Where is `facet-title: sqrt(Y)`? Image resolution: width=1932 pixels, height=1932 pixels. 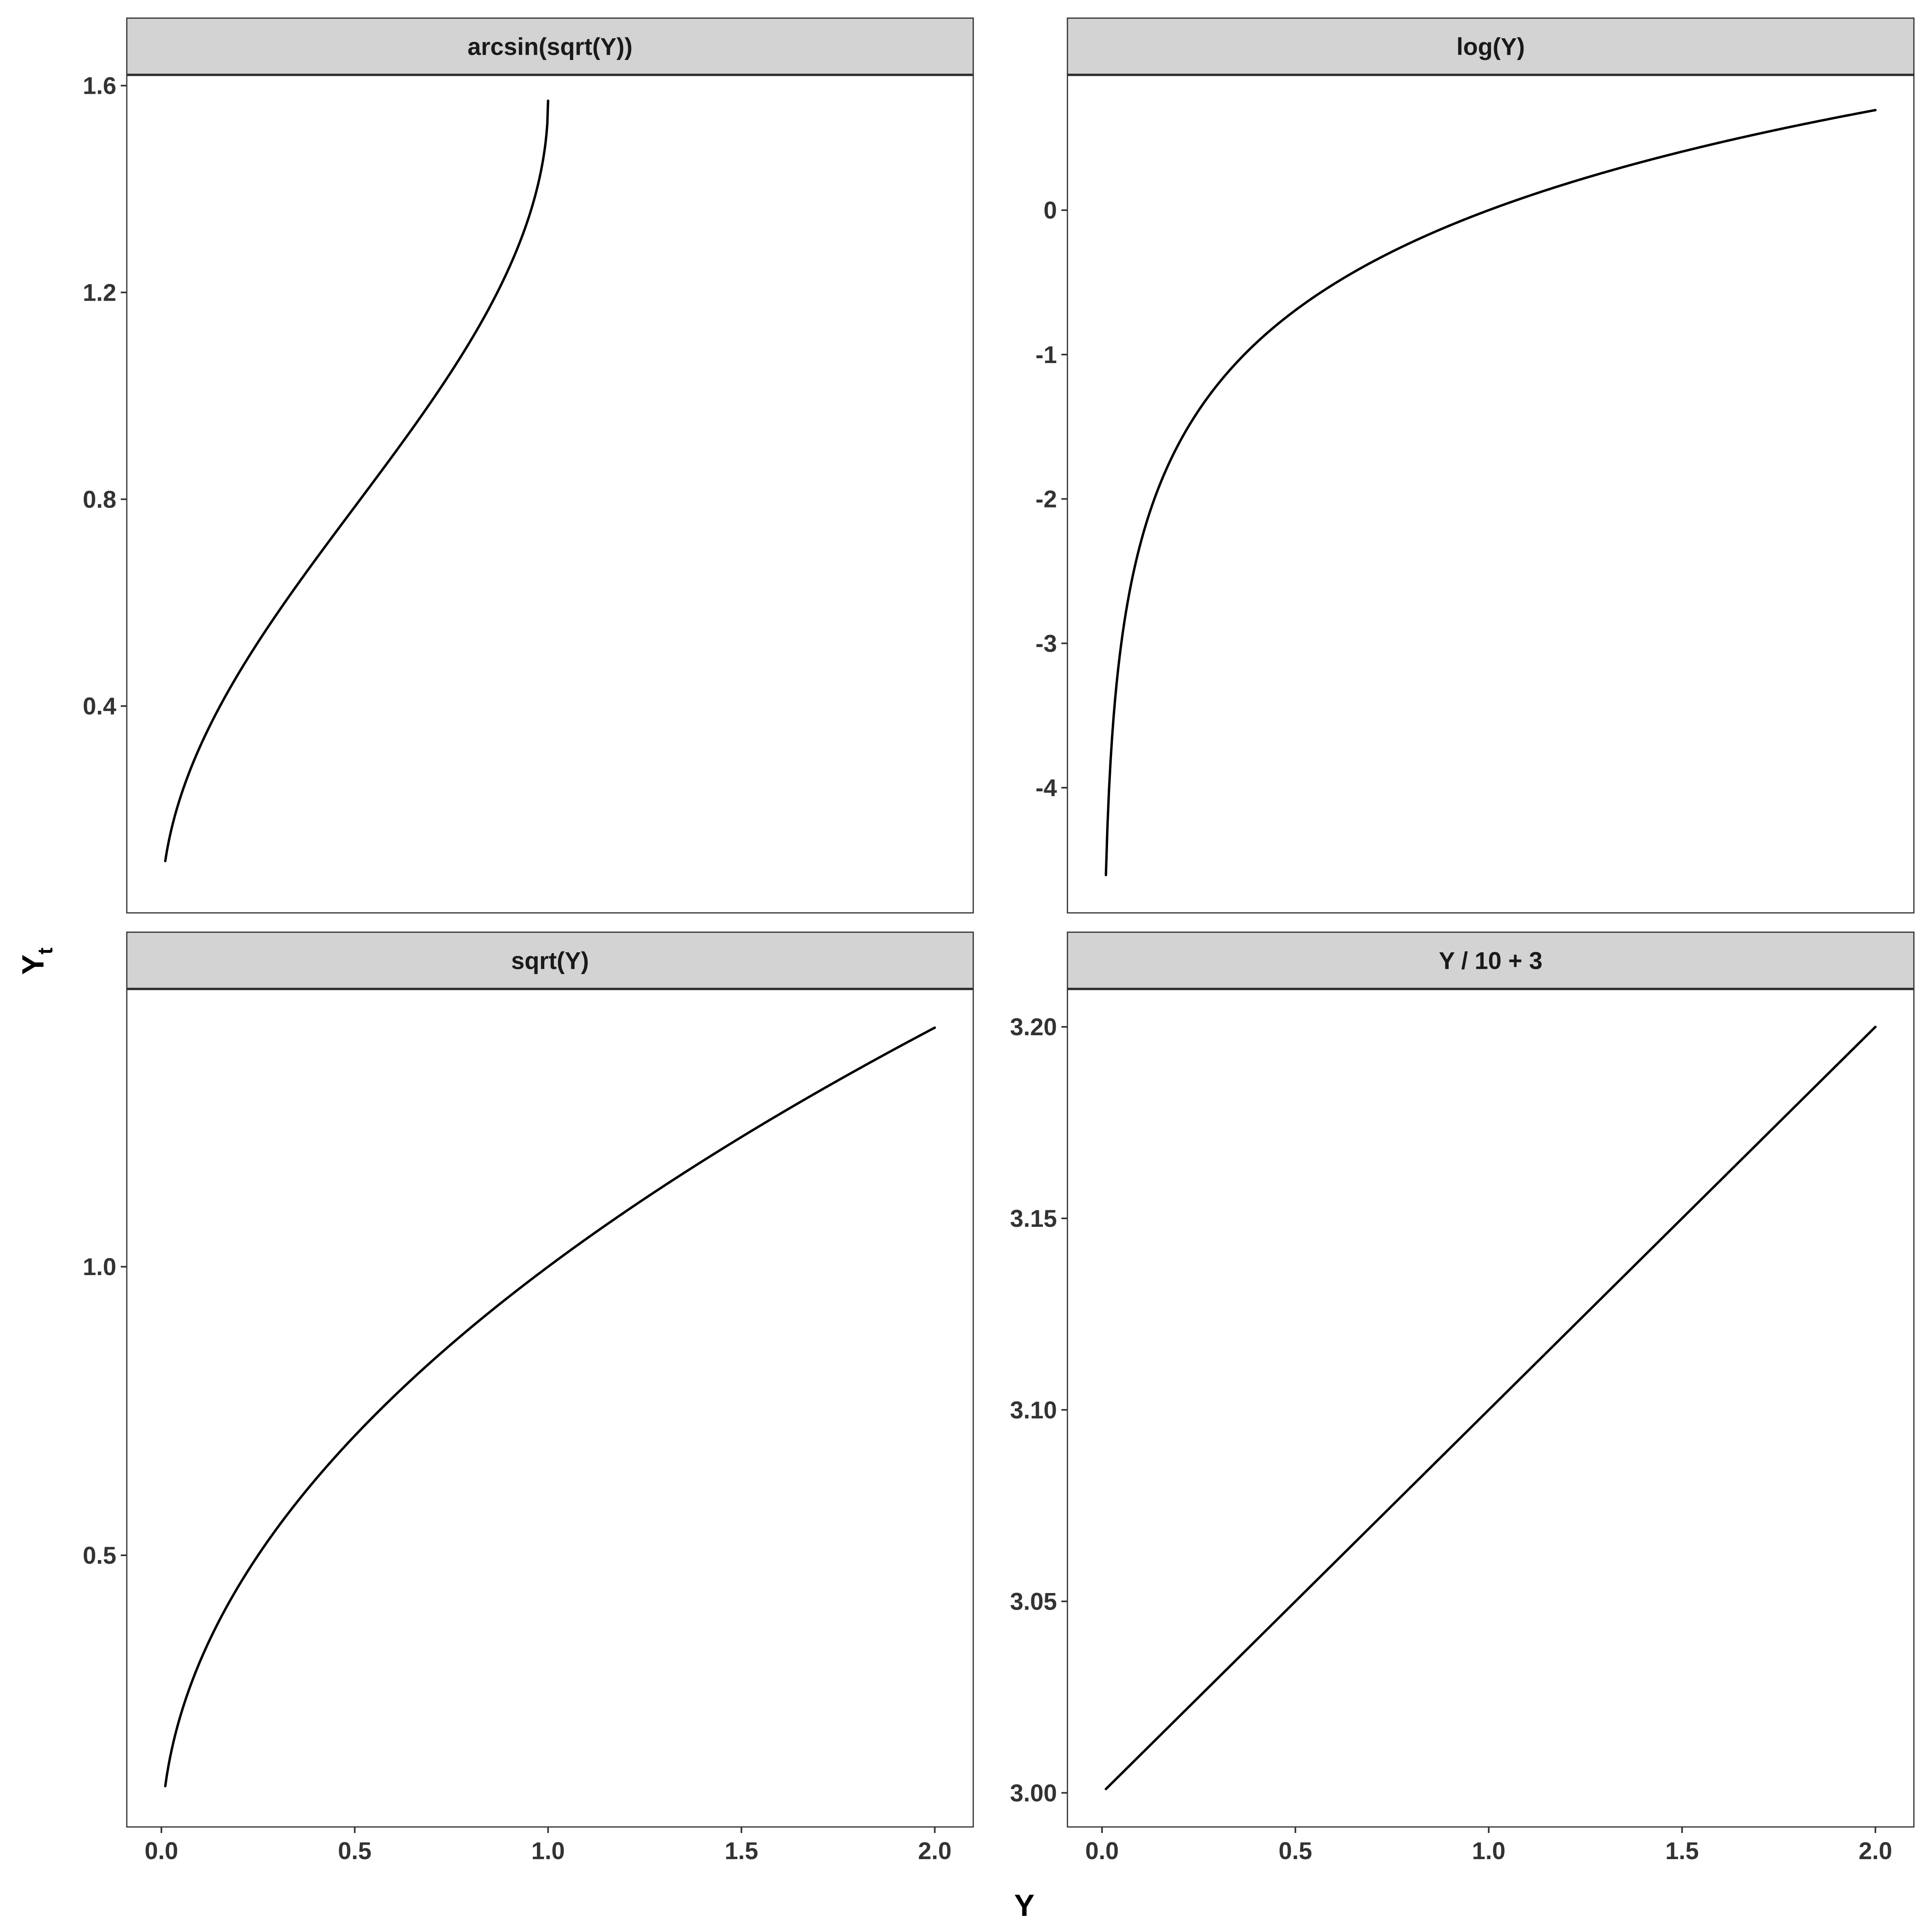 facet-title: sqrt(Y) is located at coordinates (550, 960).